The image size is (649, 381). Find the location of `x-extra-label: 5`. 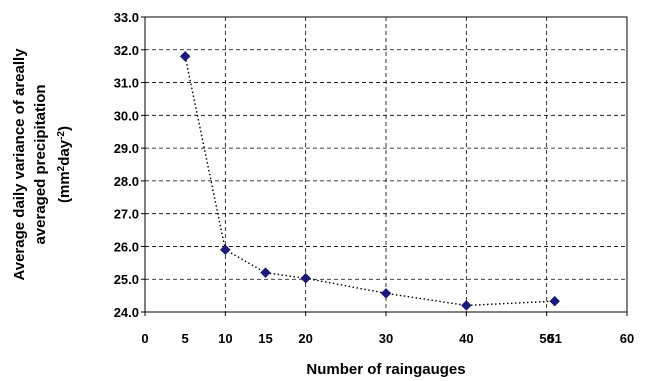

x-extra-label: 5 is located at coordinates (185, 338).